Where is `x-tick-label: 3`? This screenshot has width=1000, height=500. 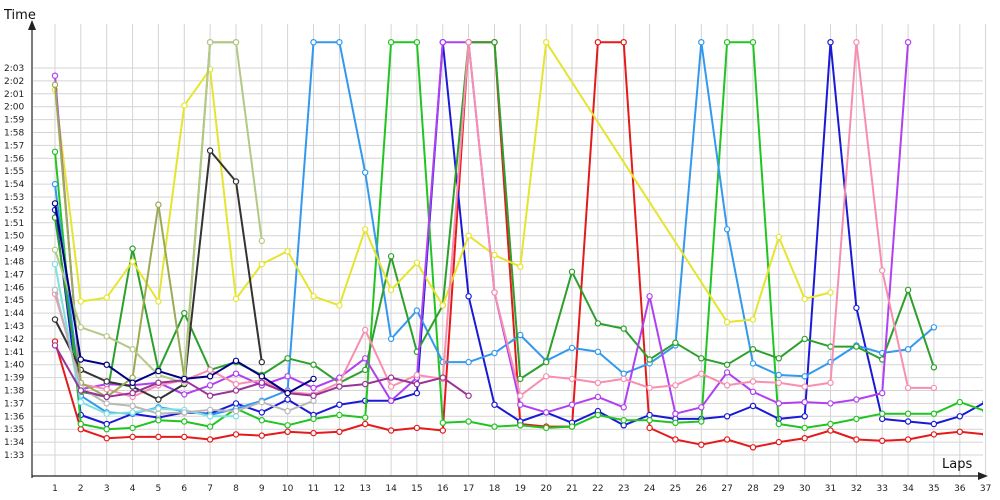 x-tick-label: 3 is located at coordinates (107, 489).